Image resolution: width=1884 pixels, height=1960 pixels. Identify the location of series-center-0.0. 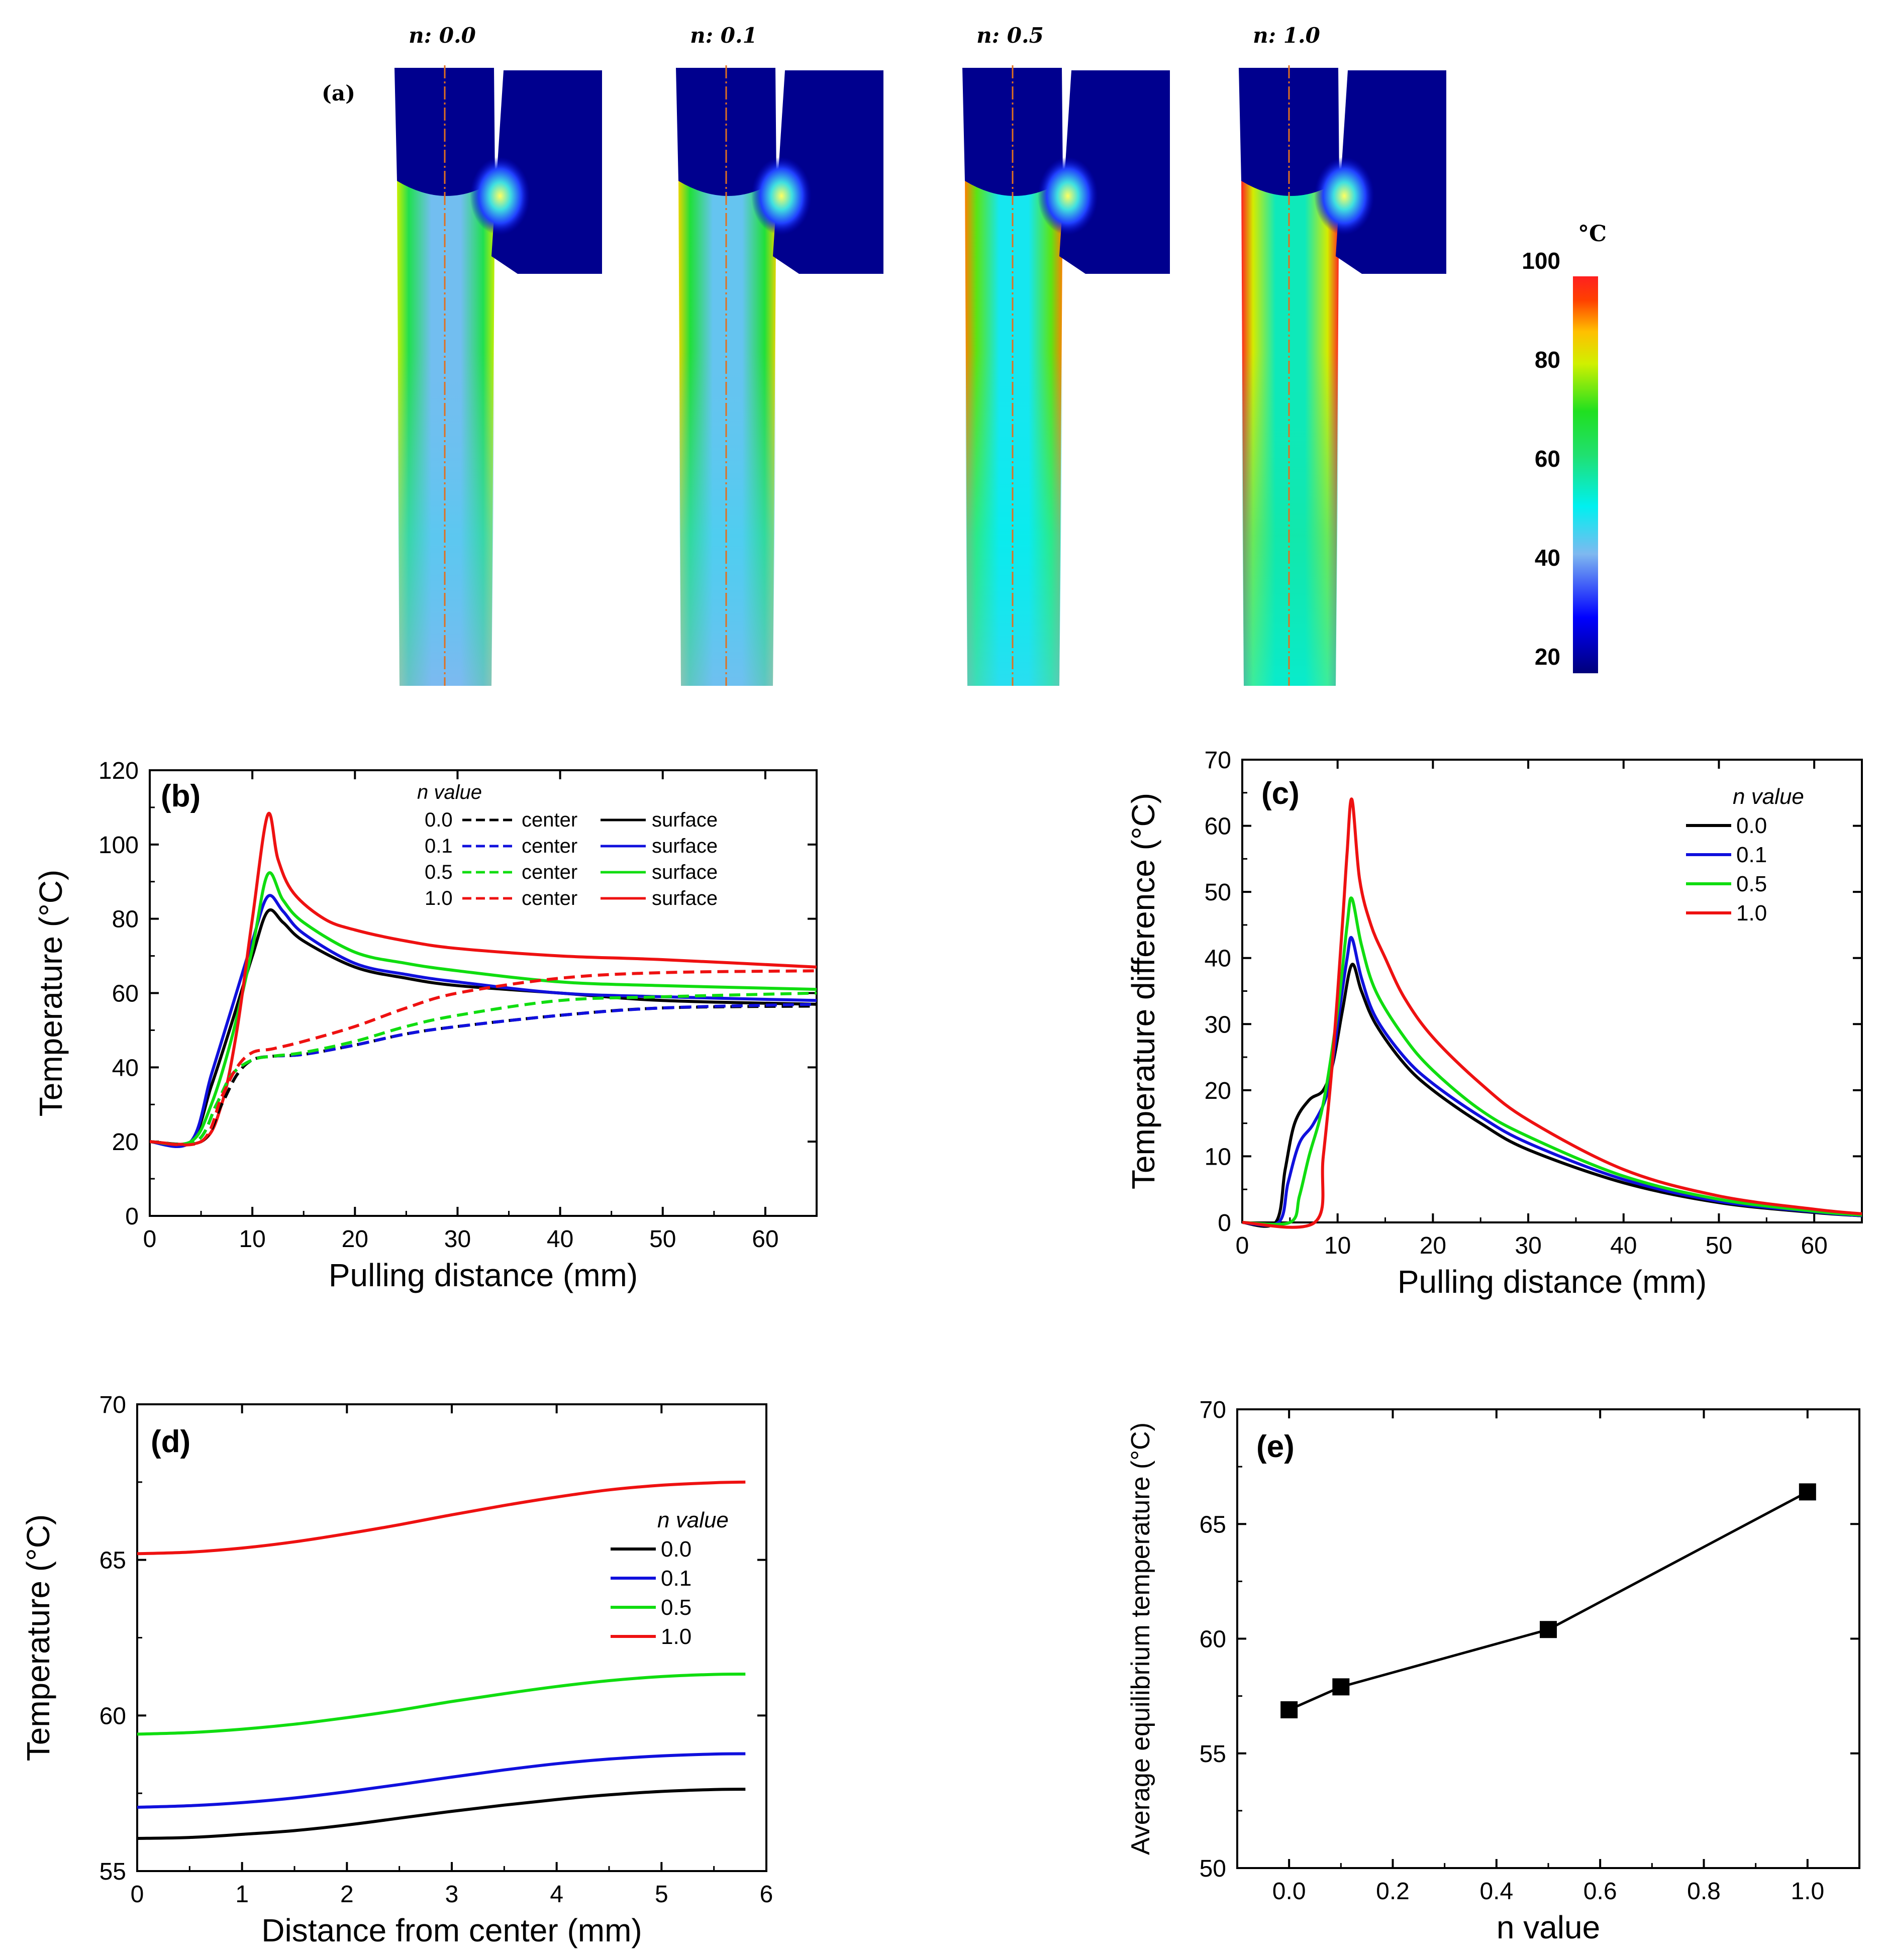
(483, 1075).